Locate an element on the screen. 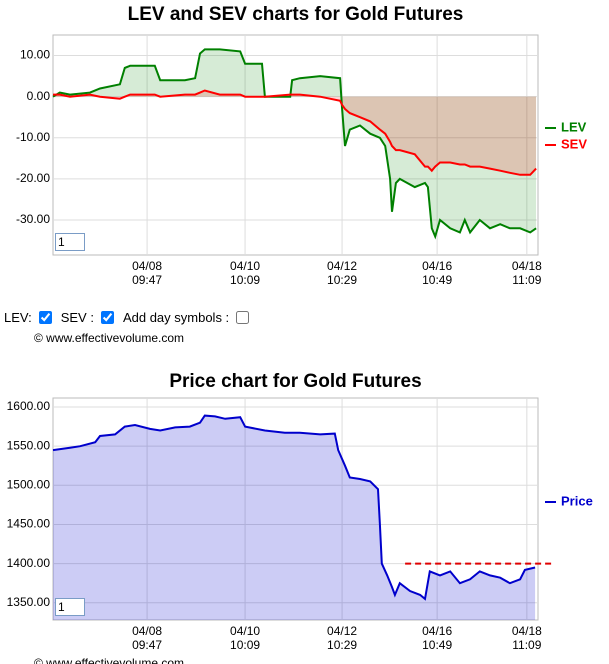 The height and width of the screenshot is (664, 609). control-label: Add day symbols : is located at coordinates (176, 317).